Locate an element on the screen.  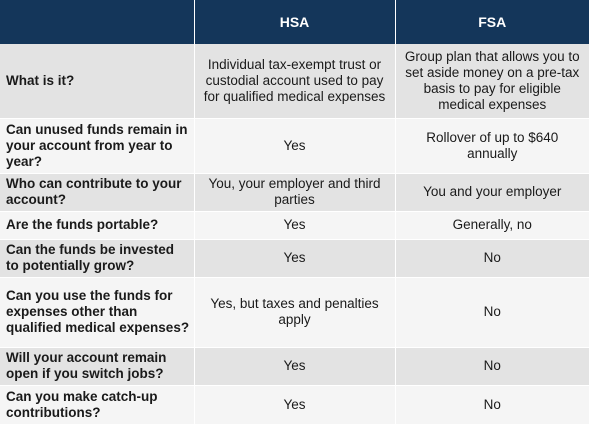
table-header-row: HSA FSA is located at coordinates (294, 22).